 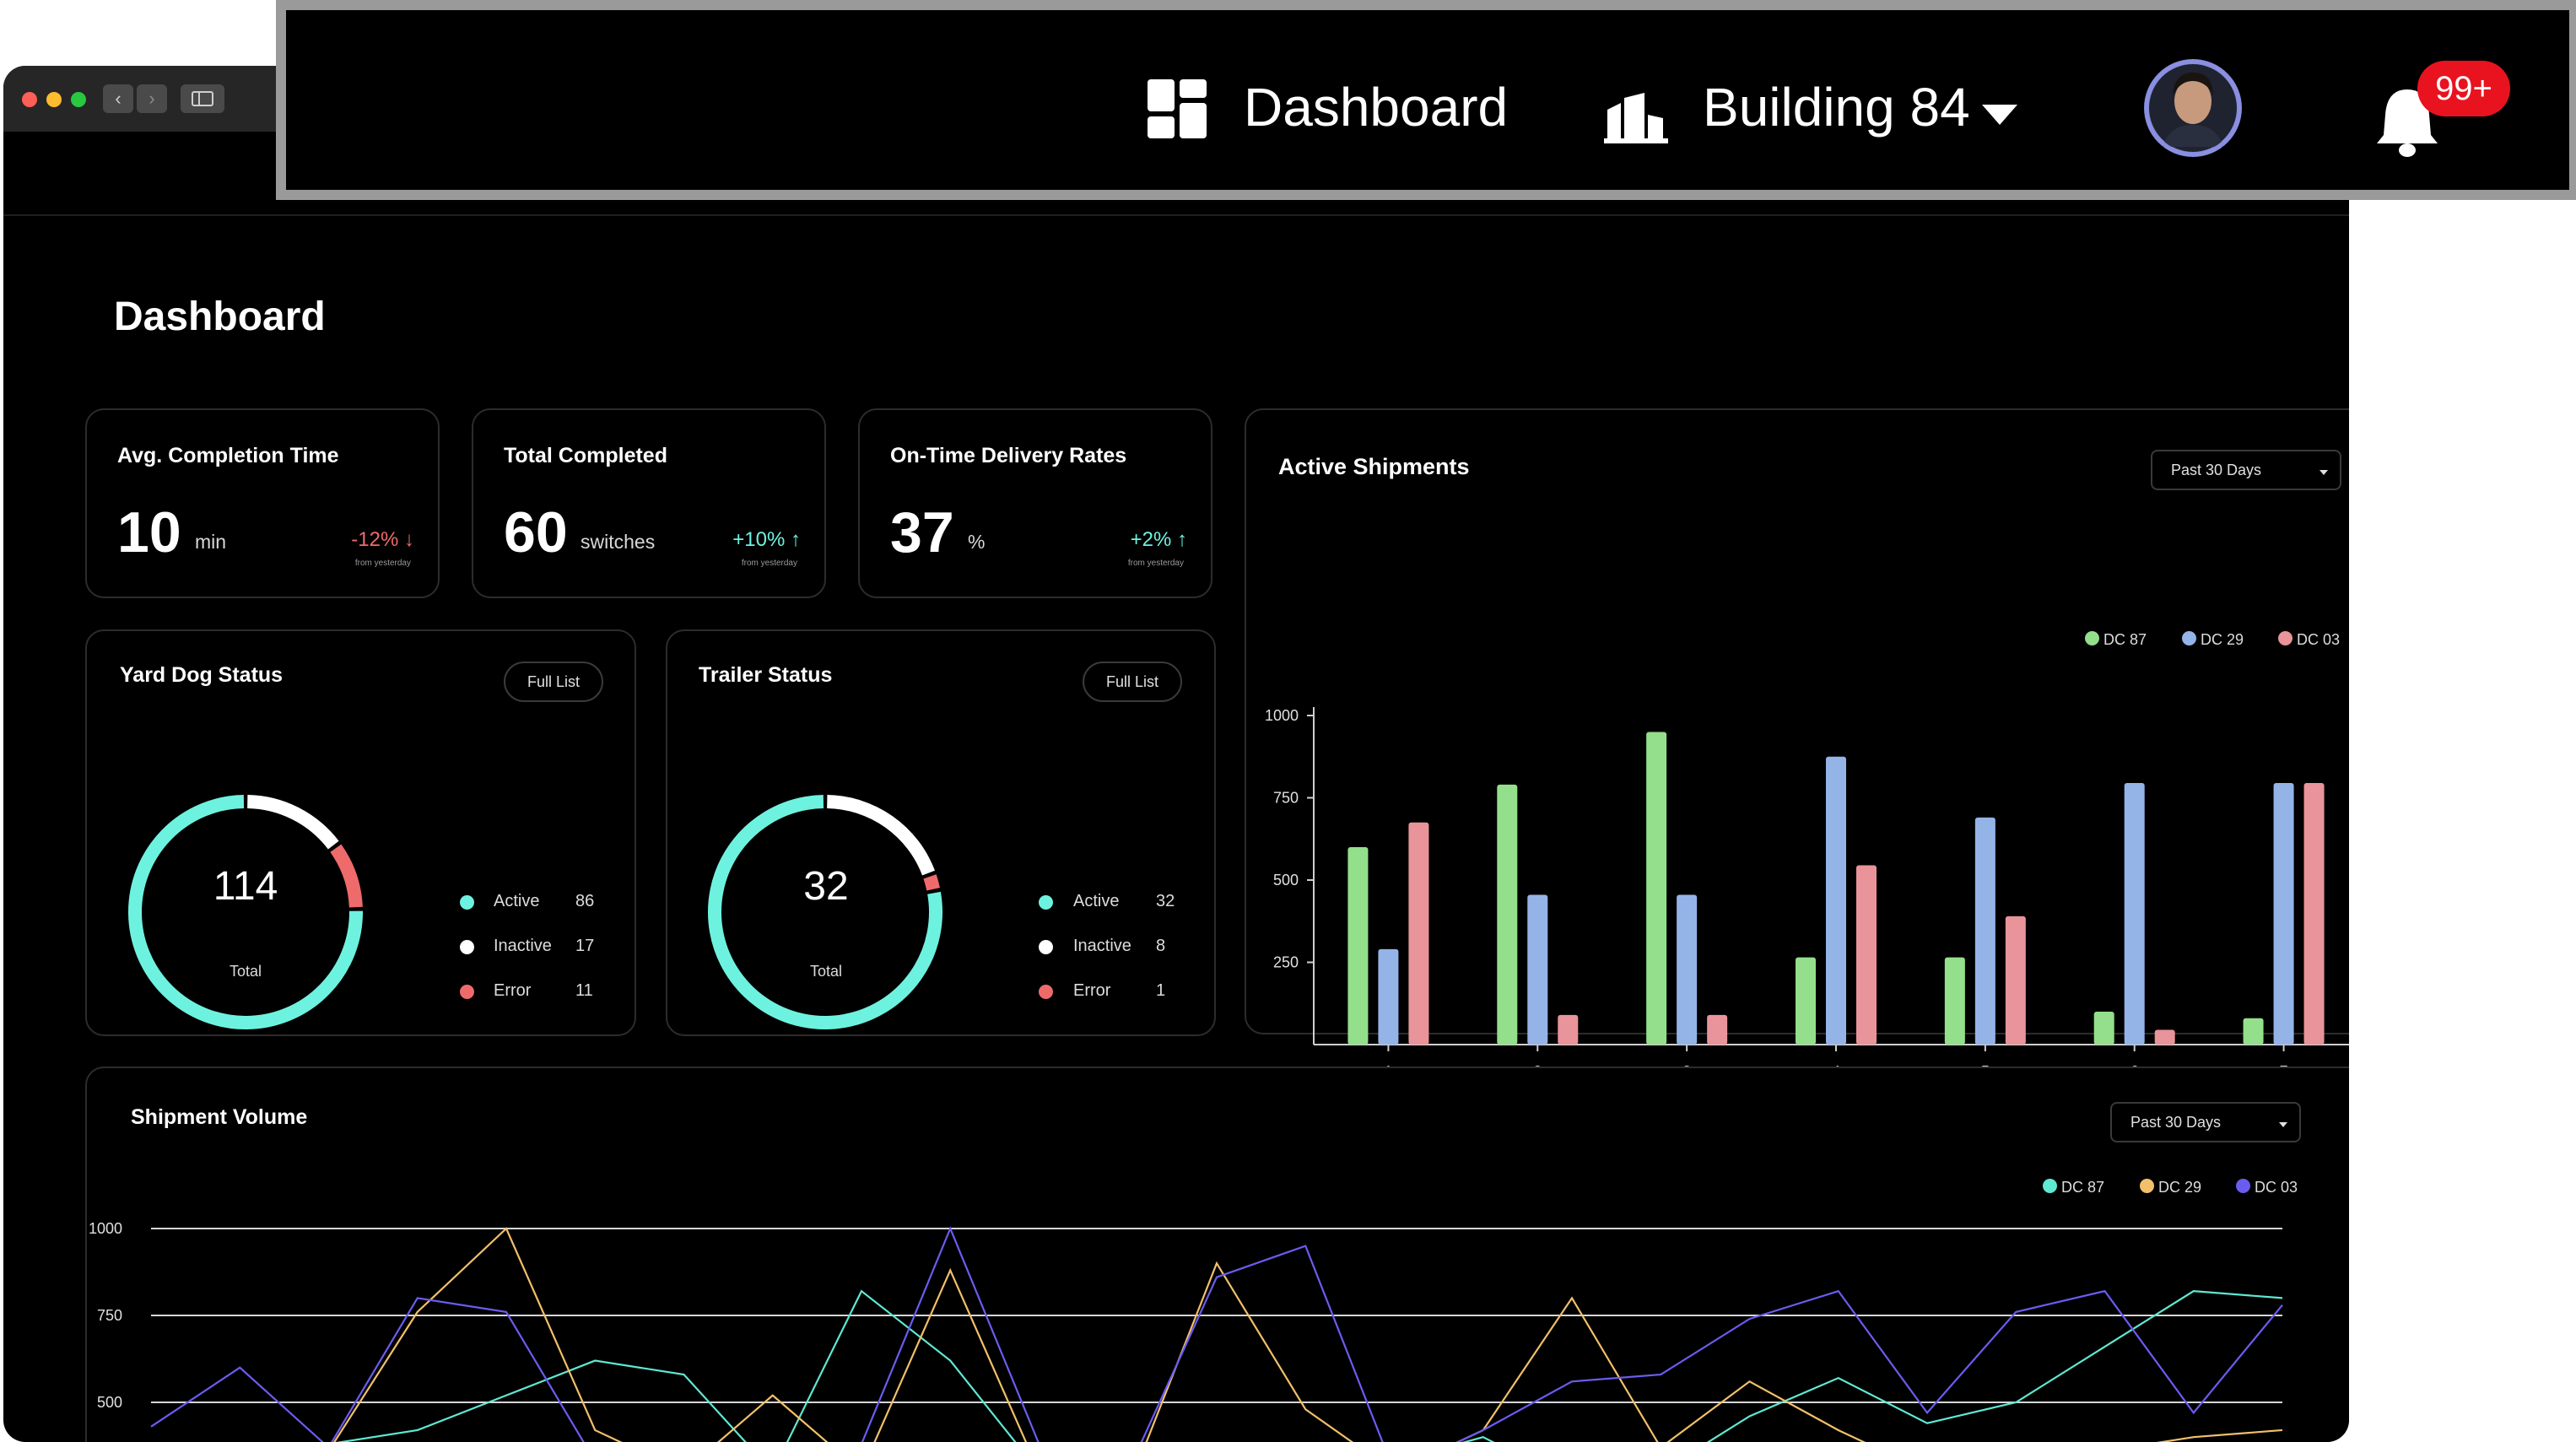 I want to click on kpi-delta: -12% ↓, so click(x=382, y=540).